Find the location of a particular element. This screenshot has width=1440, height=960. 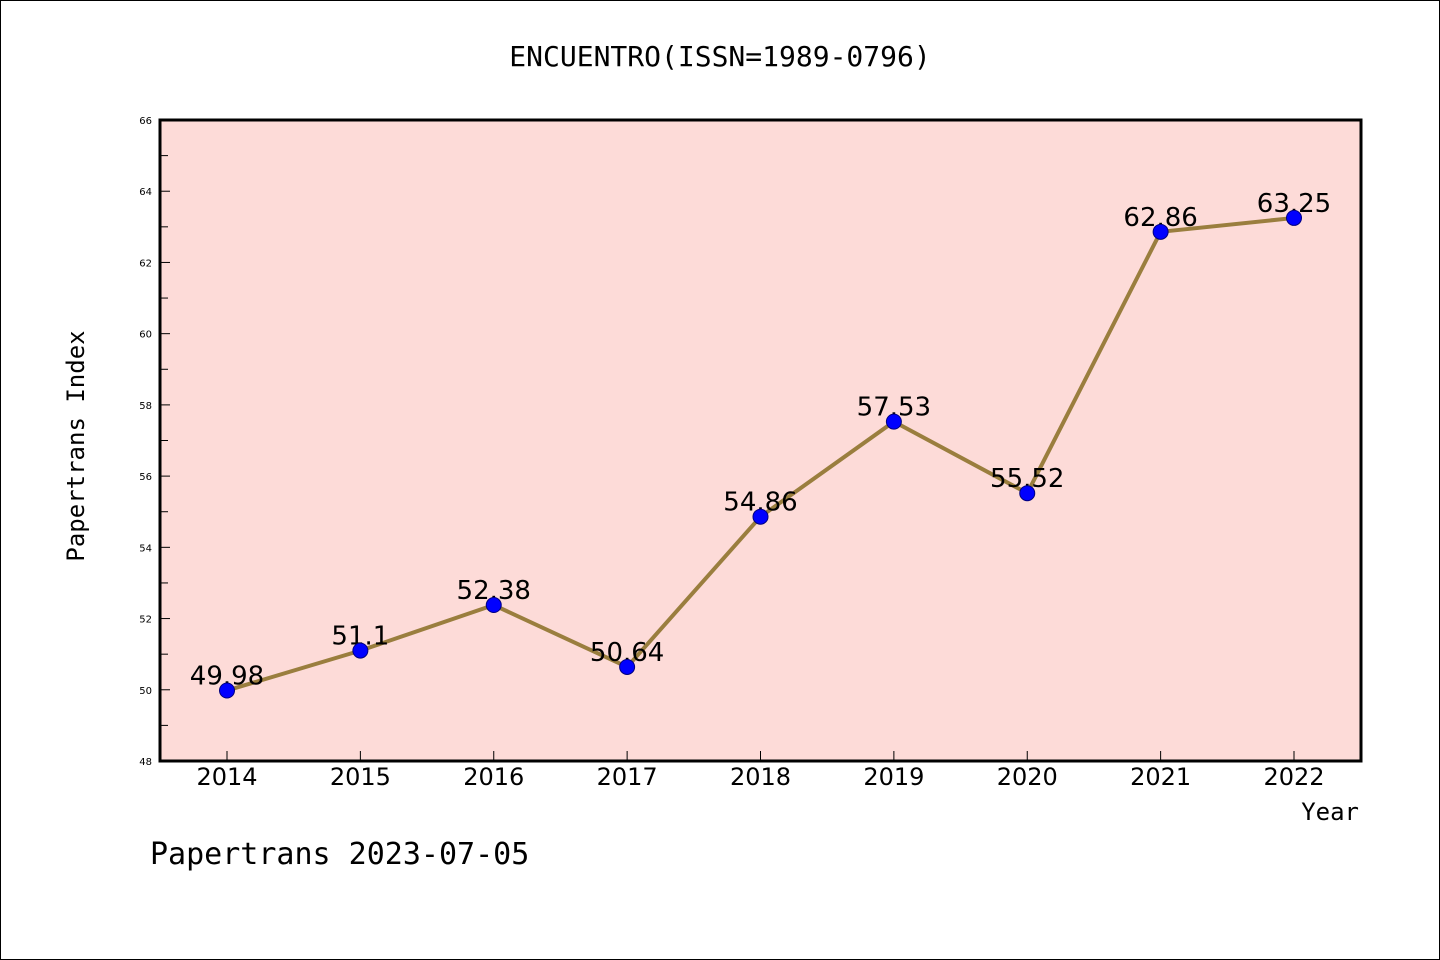

y-tick-label: 62 is located at coordinates (145, 263).